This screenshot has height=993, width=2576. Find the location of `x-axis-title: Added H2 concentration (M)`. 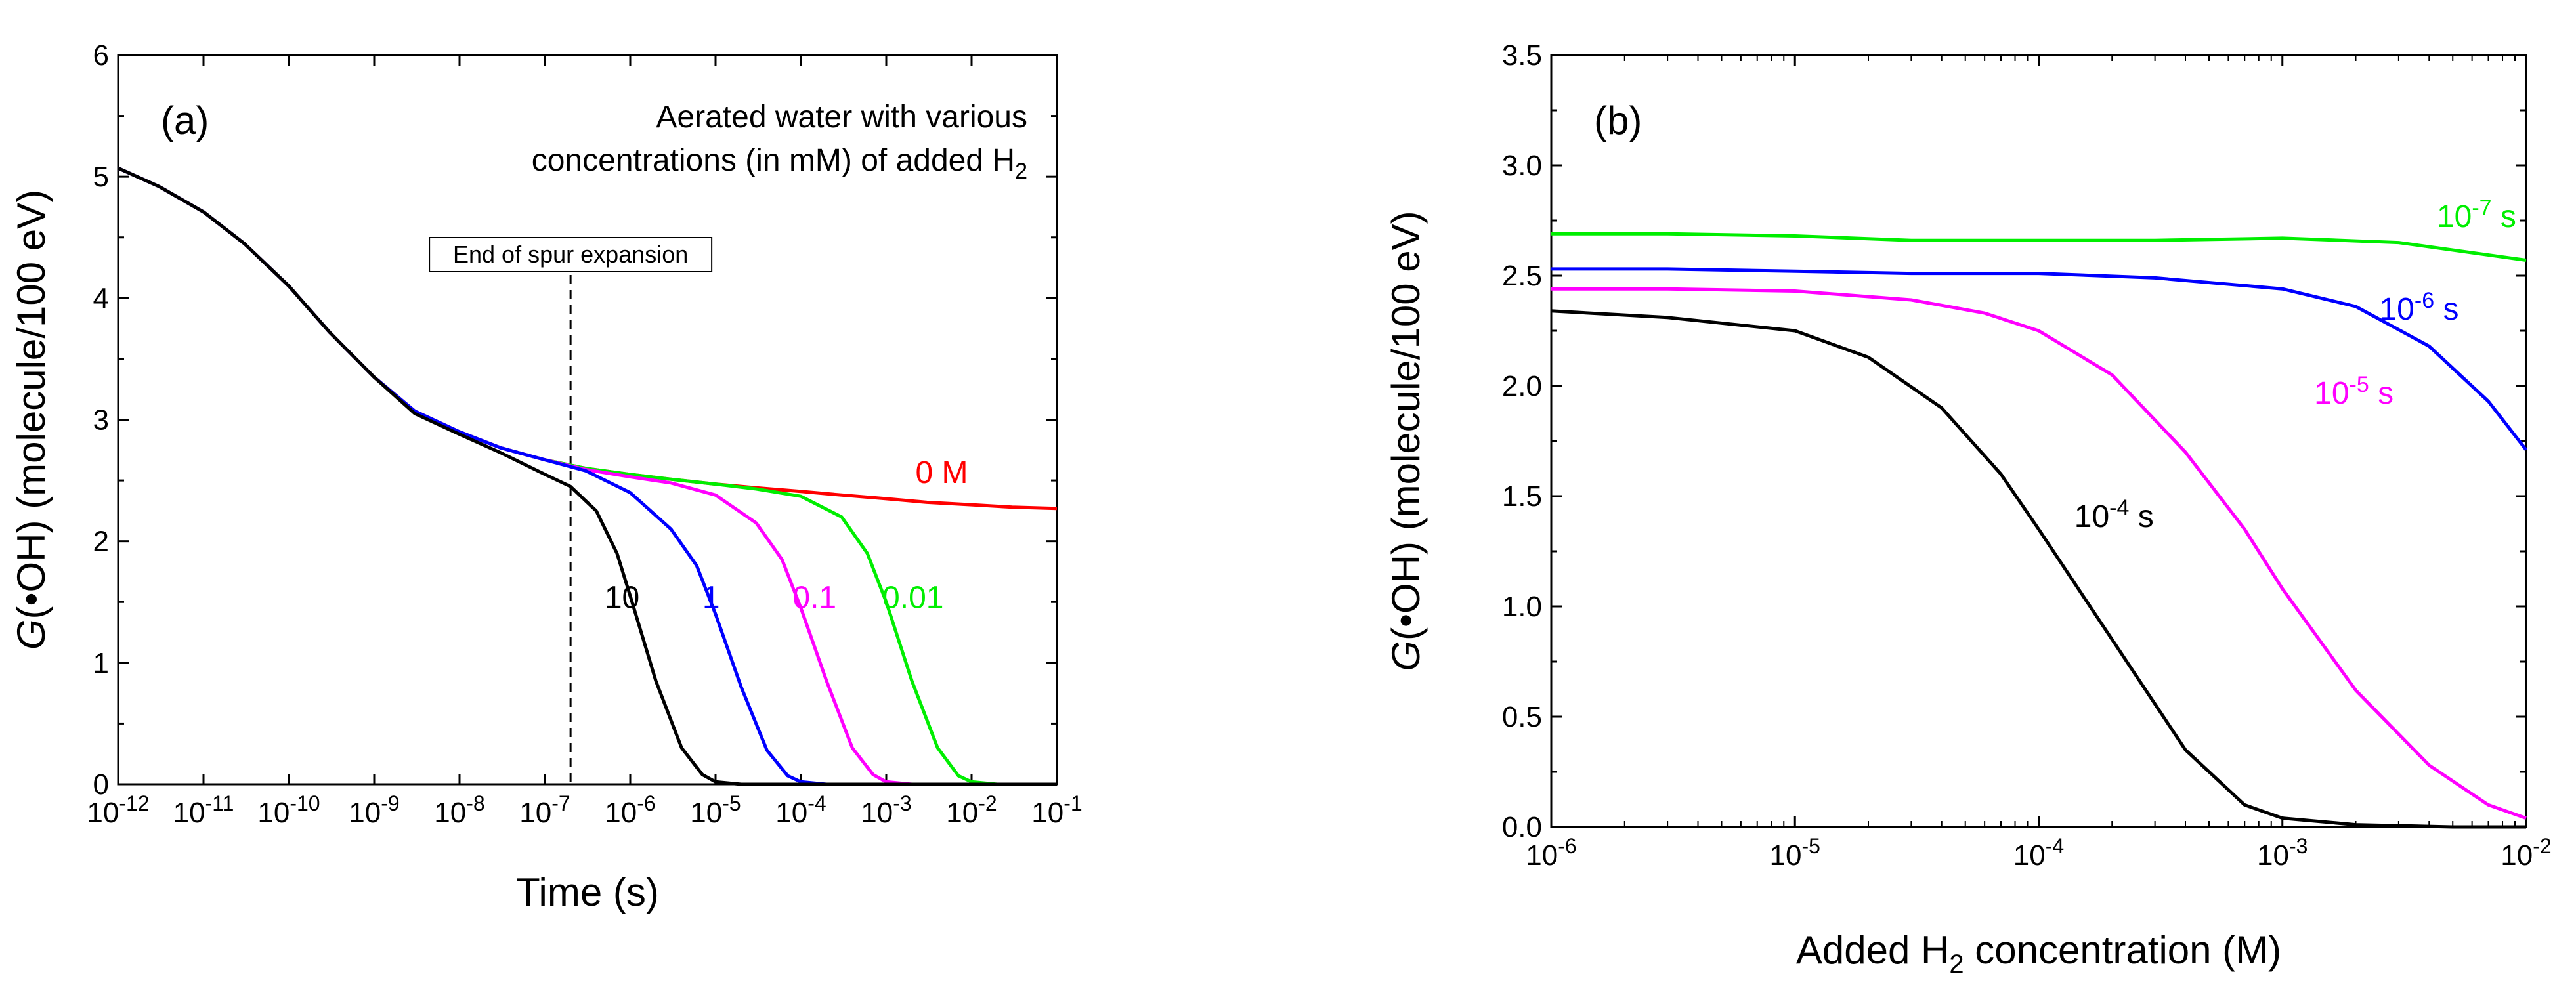

x-axis-title: Added H2 concentration (M) is located at coordinates (2038, 953).